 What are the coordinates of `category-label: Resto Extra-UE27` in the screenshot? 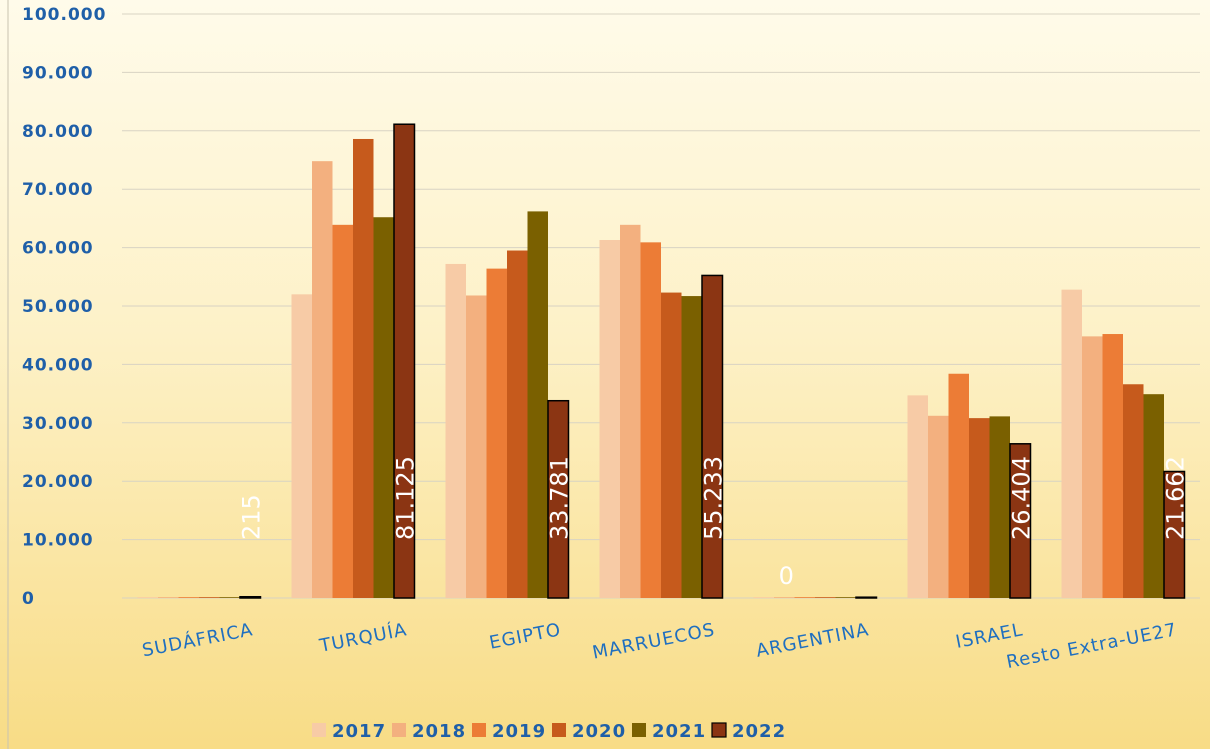 It's located at (1092, 646).